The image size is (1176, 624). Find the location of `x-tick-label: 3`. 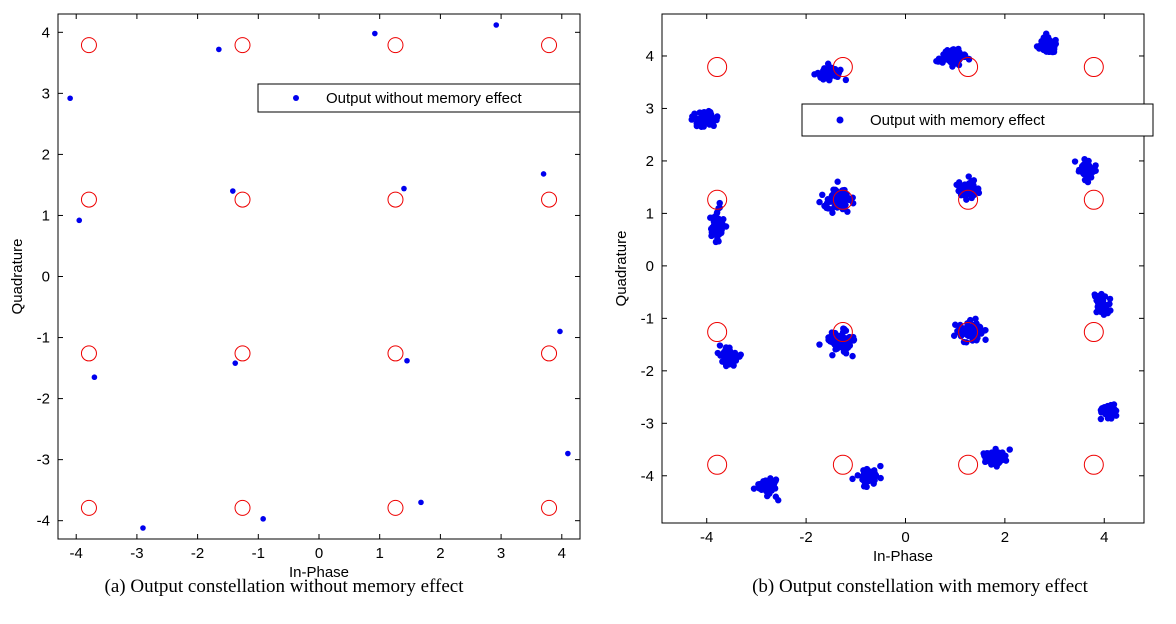

x-tick-label: 3 is located at coordinates (501, 553).